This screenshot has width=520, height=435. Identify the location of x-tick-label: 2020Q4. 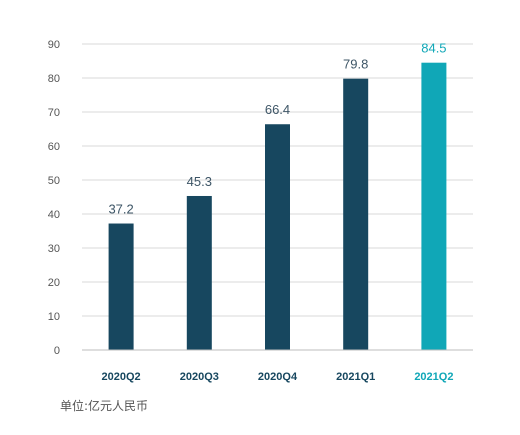
(278, 377).